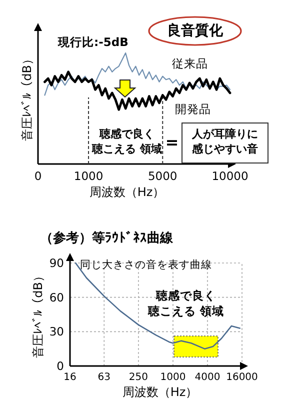 The width and height of the screenshot is (290, 409). I want to click on x-tick-label: 16, so click(70, 377).